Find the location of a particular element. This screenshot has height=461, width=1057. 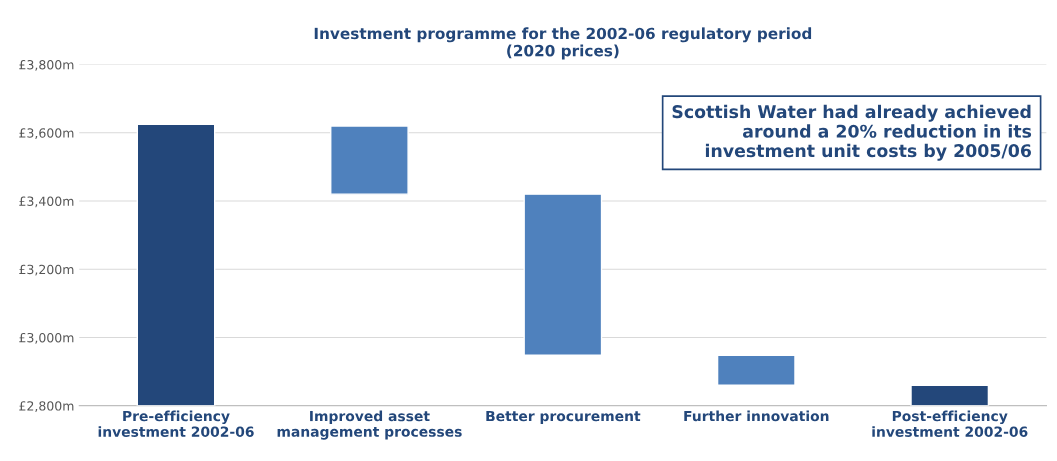

annotation: Scottish Water had already achieved around a 20% reduction in its investment unit costs by 2005/06 is located at coordinates (852, 132).